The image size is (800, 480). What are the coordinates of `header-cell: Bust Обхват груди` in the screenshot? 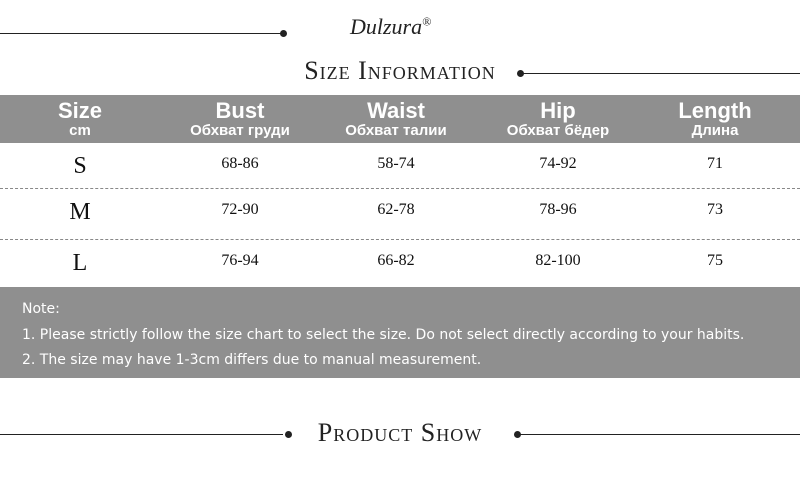 It's located at (240, 117).